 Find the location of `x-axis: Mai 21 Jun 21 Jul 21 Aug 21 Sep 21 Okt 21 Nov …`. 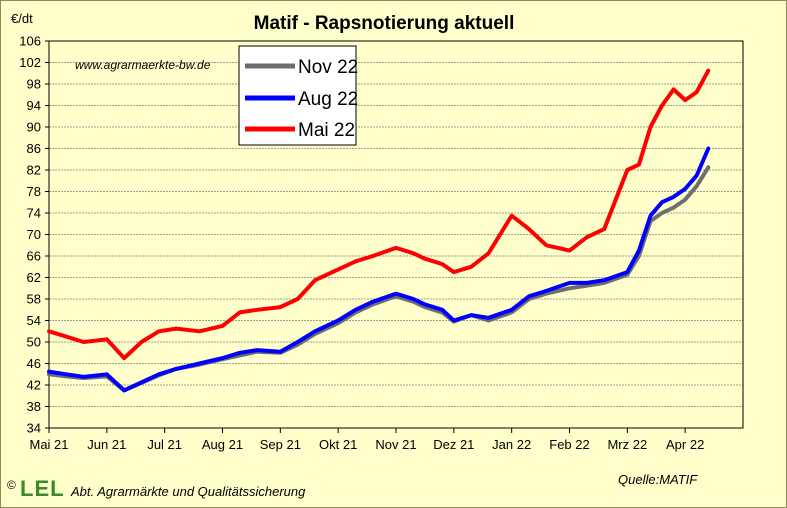

x-axis: Mai 21 Jun 21 Jul 21 Aug 21 Sep 21 Okt 21 Nov … is located at coordinates (366, 440).